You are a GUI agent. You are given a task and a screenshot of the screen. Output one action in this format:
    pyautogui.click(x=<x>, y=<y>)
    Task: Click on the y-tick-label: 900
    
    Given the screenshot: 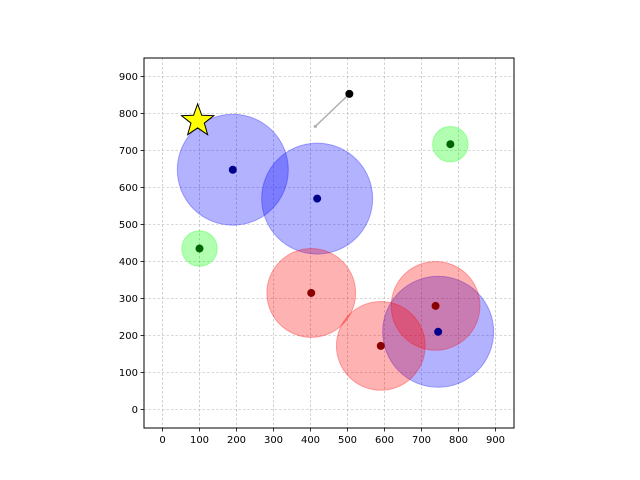 What is the action you would take?
    pyautogui.click(x=128, y=77)
    